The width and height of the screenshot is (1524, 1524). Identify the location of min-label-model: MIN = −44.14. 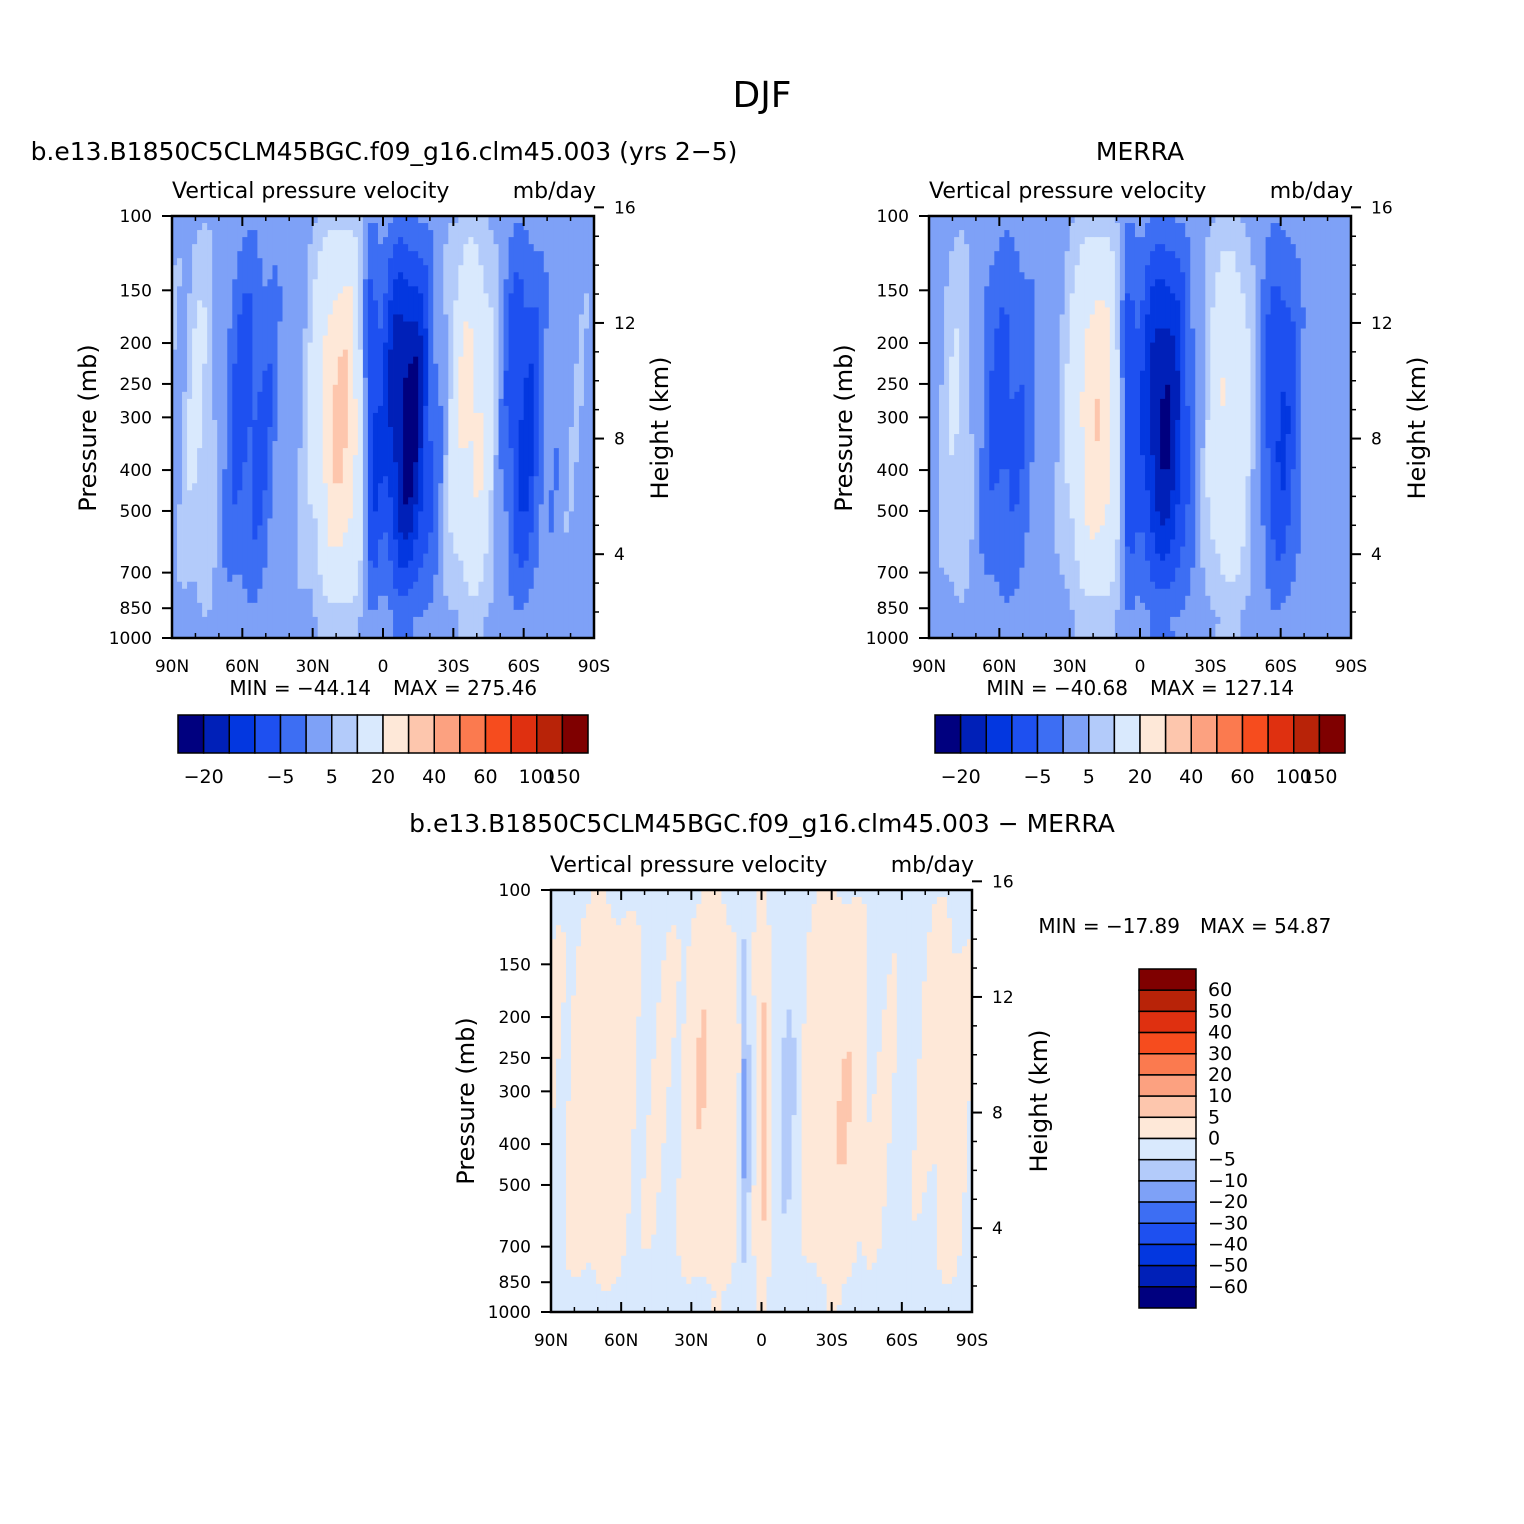
(300, 688).